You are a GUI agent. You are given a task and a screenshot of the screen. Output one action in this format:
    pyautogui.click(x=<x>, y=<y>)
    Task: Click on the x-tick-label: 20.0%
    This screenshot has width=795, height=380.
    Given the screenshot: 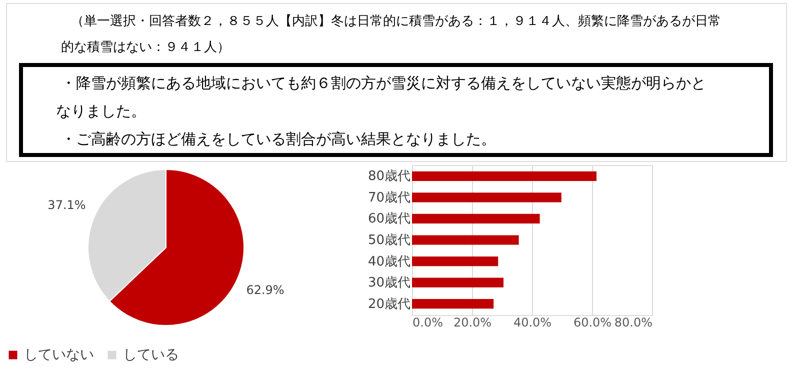 What is the action you would take?
    pyautogui.click(x=472, y=323)
    